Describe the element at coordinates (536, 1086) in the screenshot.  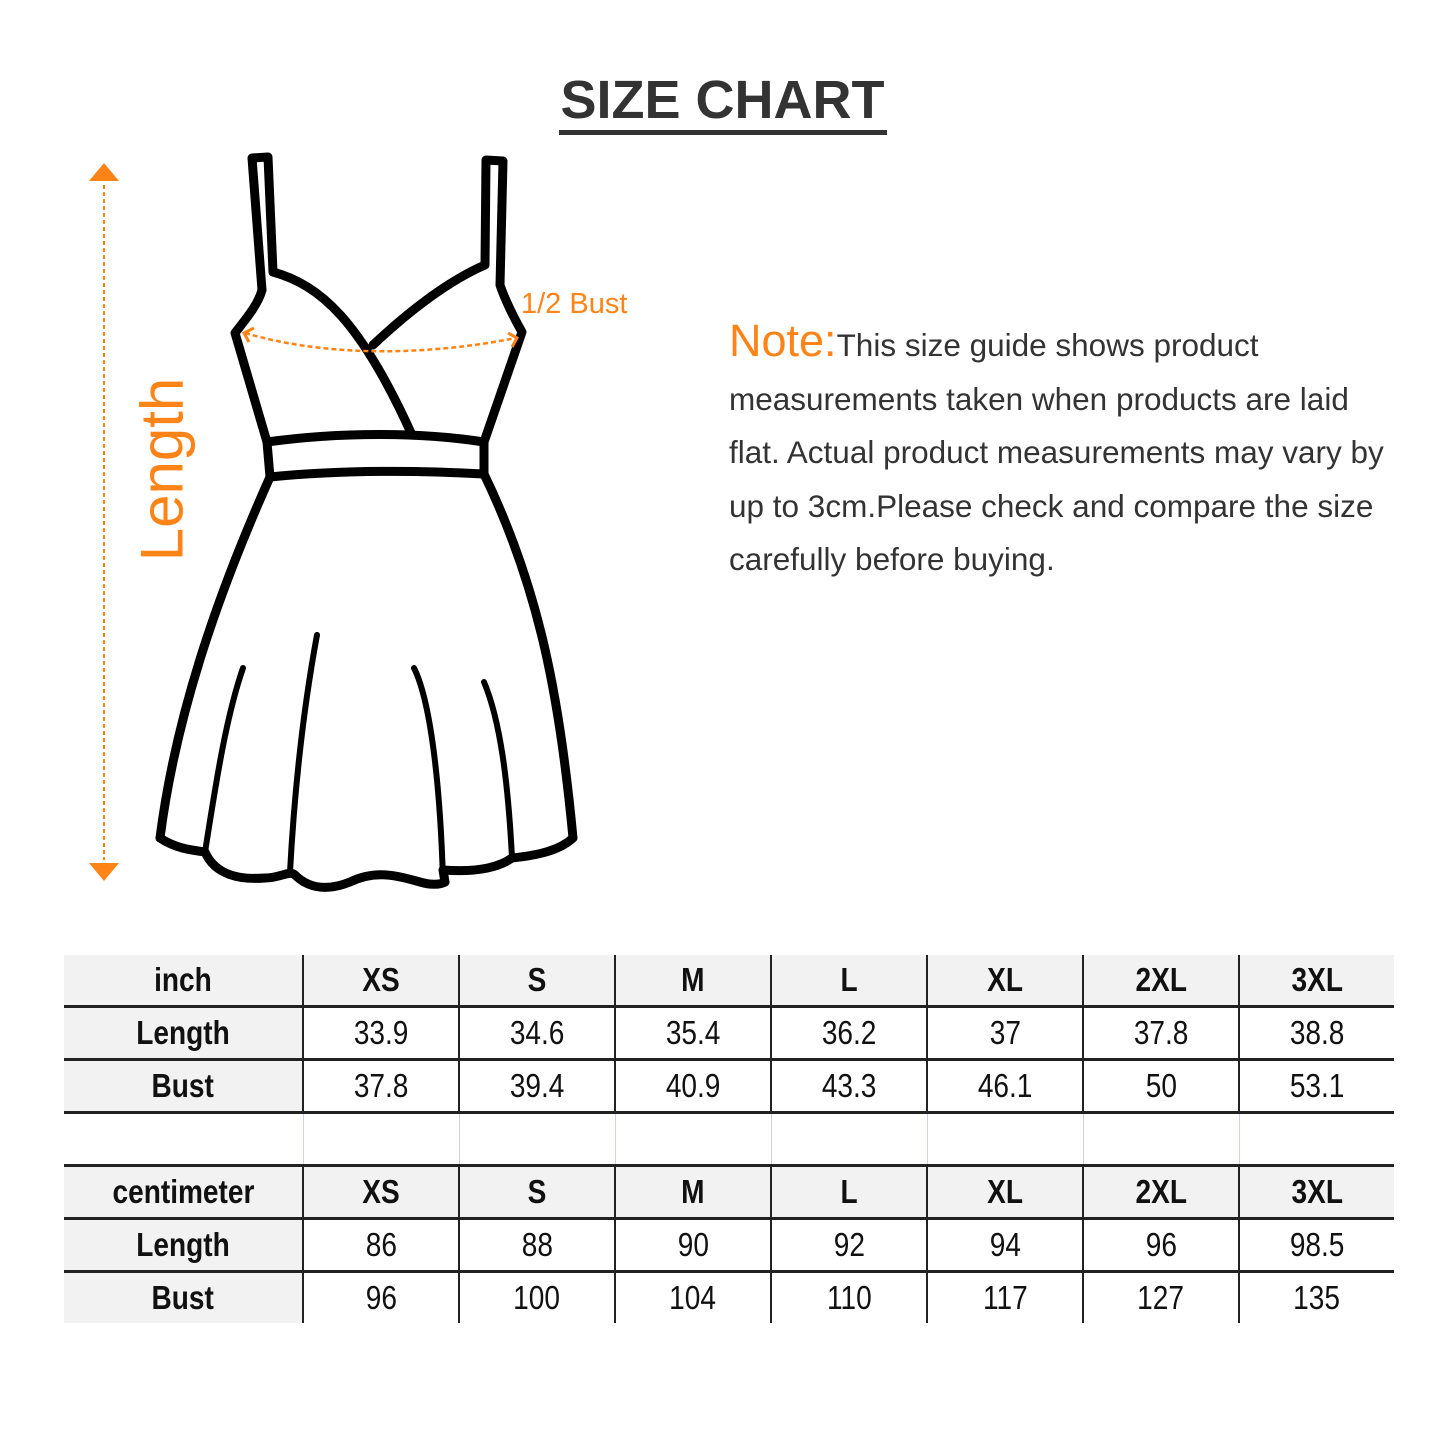
I see `table-cell: 39.4` at that location.